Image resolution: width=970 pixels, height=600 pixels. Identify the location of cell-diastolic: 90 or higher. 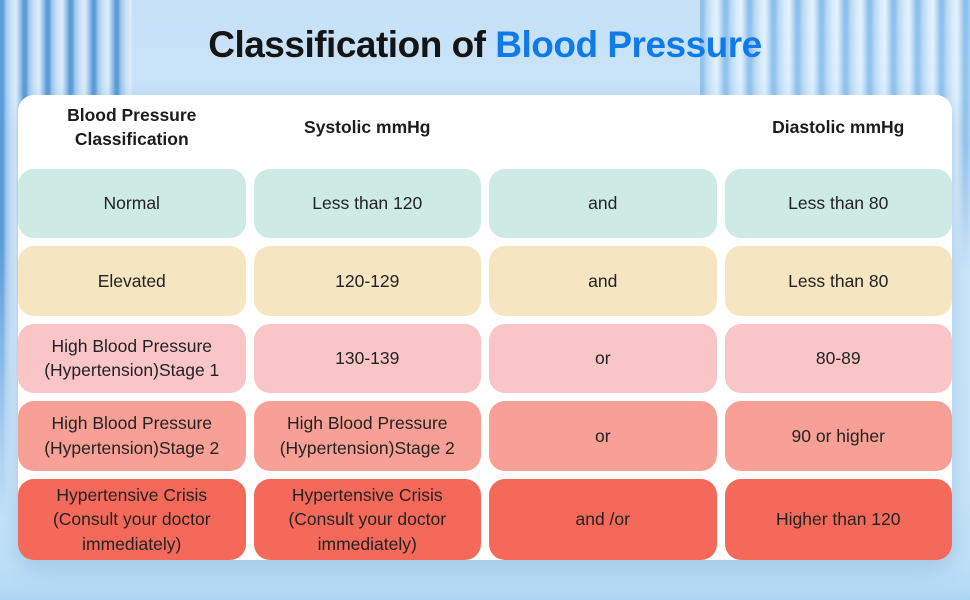
(838, 436).